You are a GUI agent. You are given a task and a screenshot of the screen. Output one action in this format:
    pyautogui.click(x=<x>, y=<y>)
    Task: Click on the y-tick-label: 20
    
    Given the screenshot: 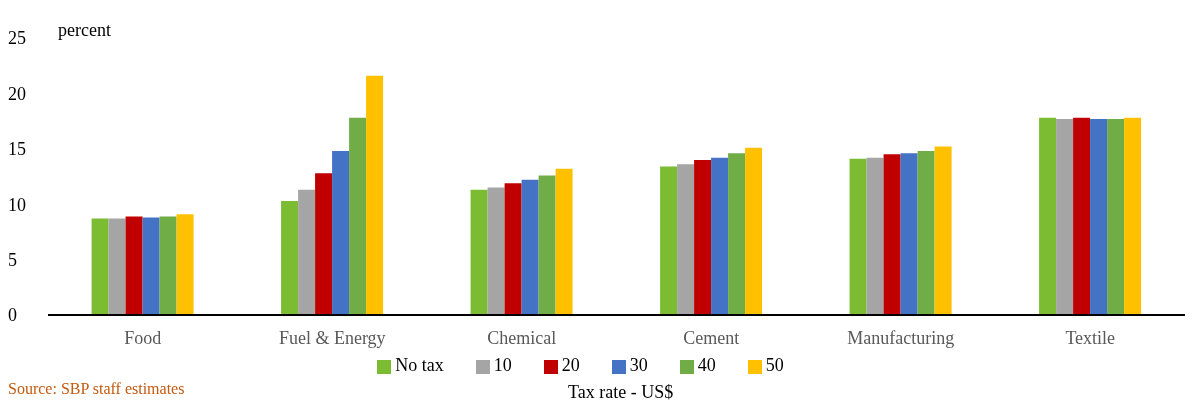 What is the action you would take?
    pyautogui.click(x=17, y=93)
    